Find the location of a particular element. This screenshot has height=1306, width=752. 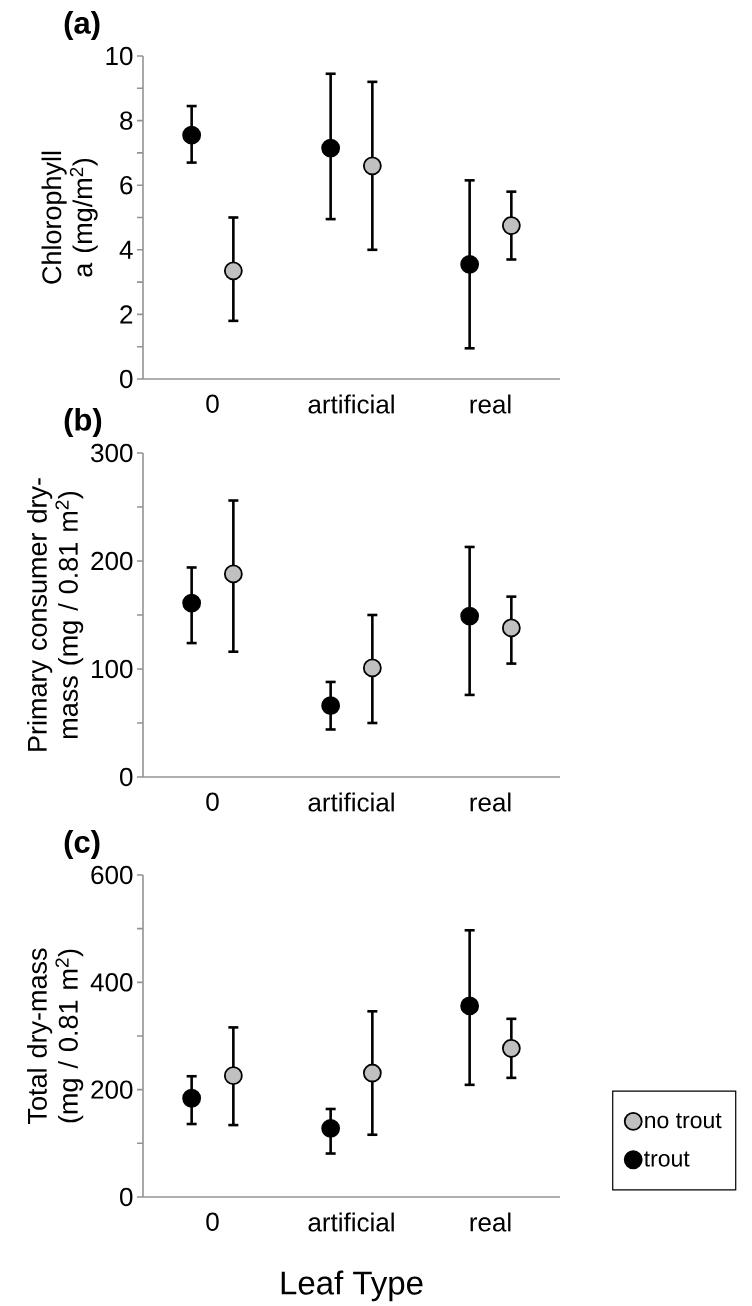

legend-label: no trout is located at coordinates (683, 1121).